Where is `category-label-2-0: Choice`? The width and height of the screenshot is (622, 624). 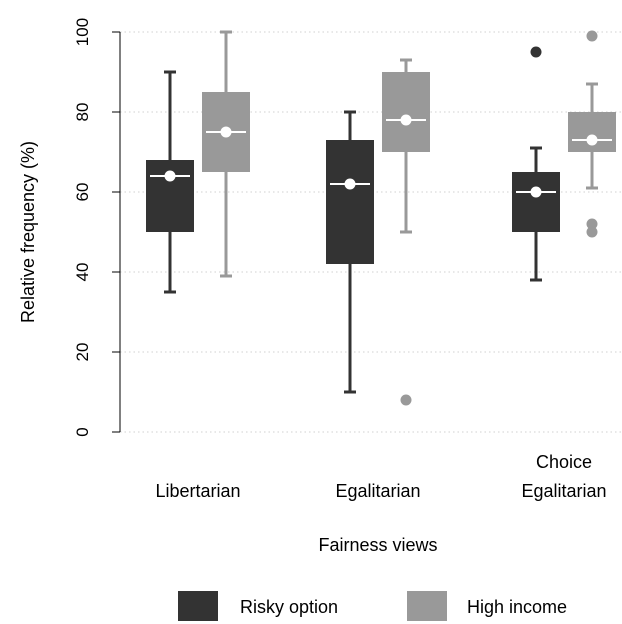
category-label-2-0: Choice is located at coordinates (564, 462).